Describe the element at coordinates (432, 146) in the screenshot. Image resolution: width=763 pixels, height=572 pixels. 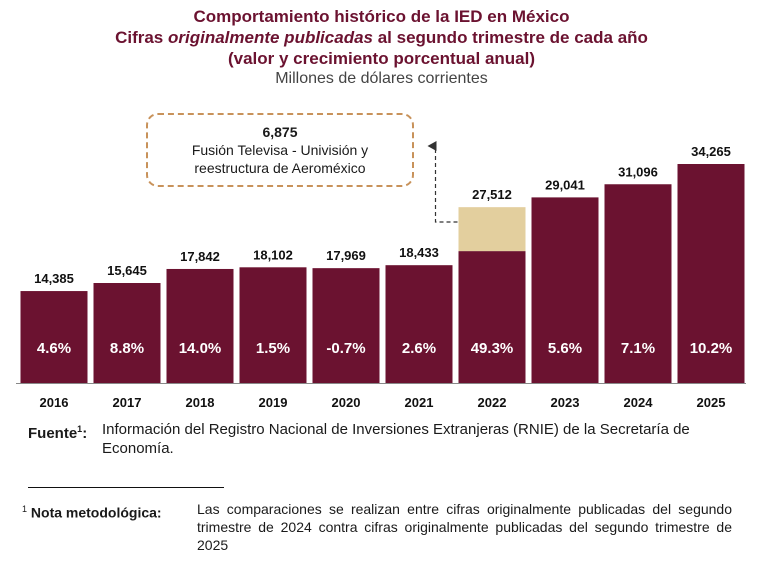
I see `callout-arrowhead` at that location.